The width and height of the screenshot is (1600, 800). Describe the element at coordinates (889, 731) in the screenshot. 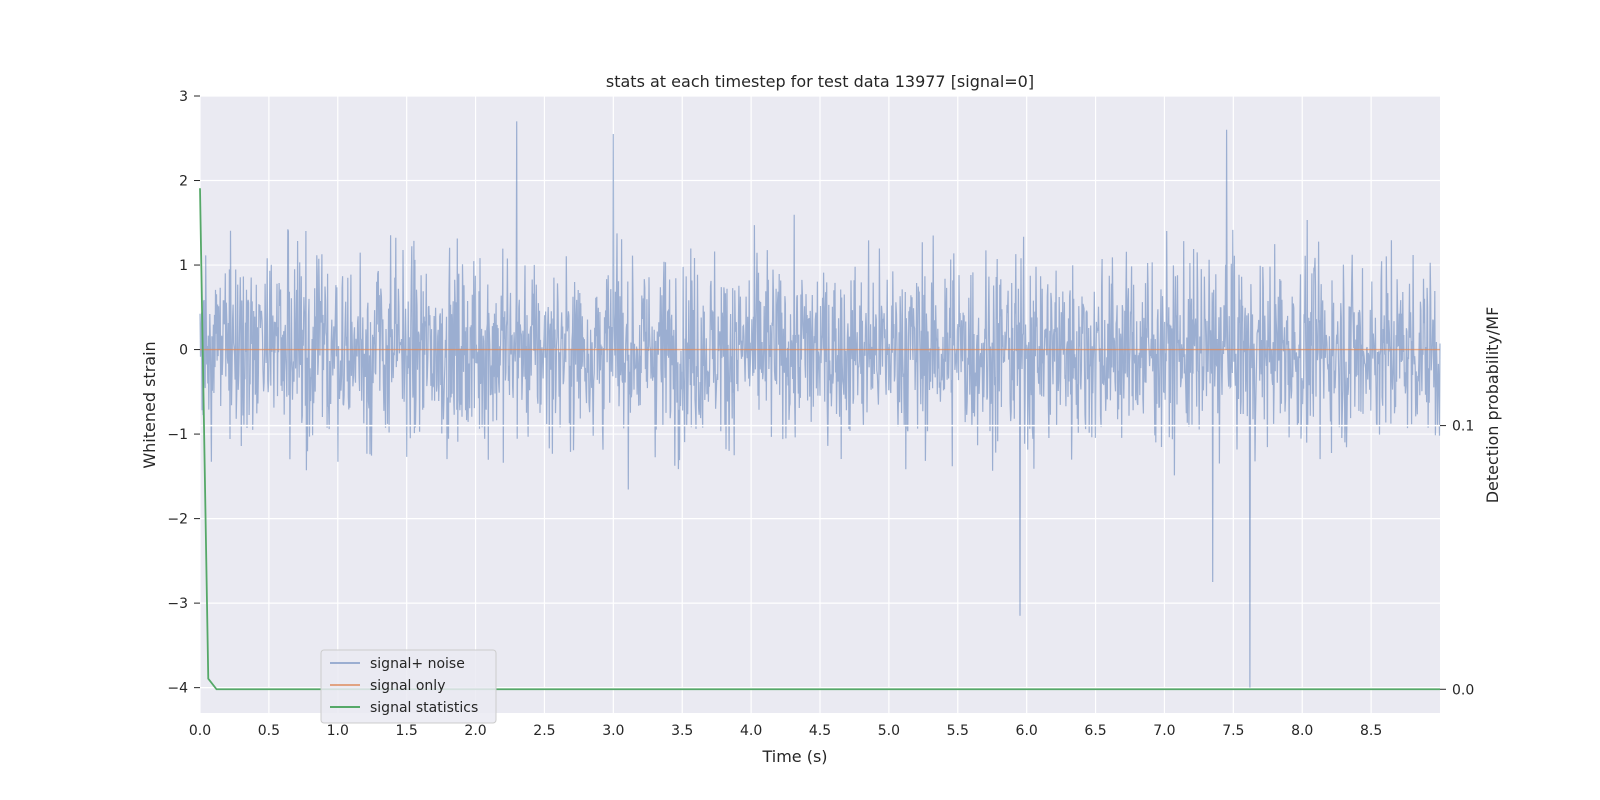

I see `x-tick-label: 5.0` at that location.